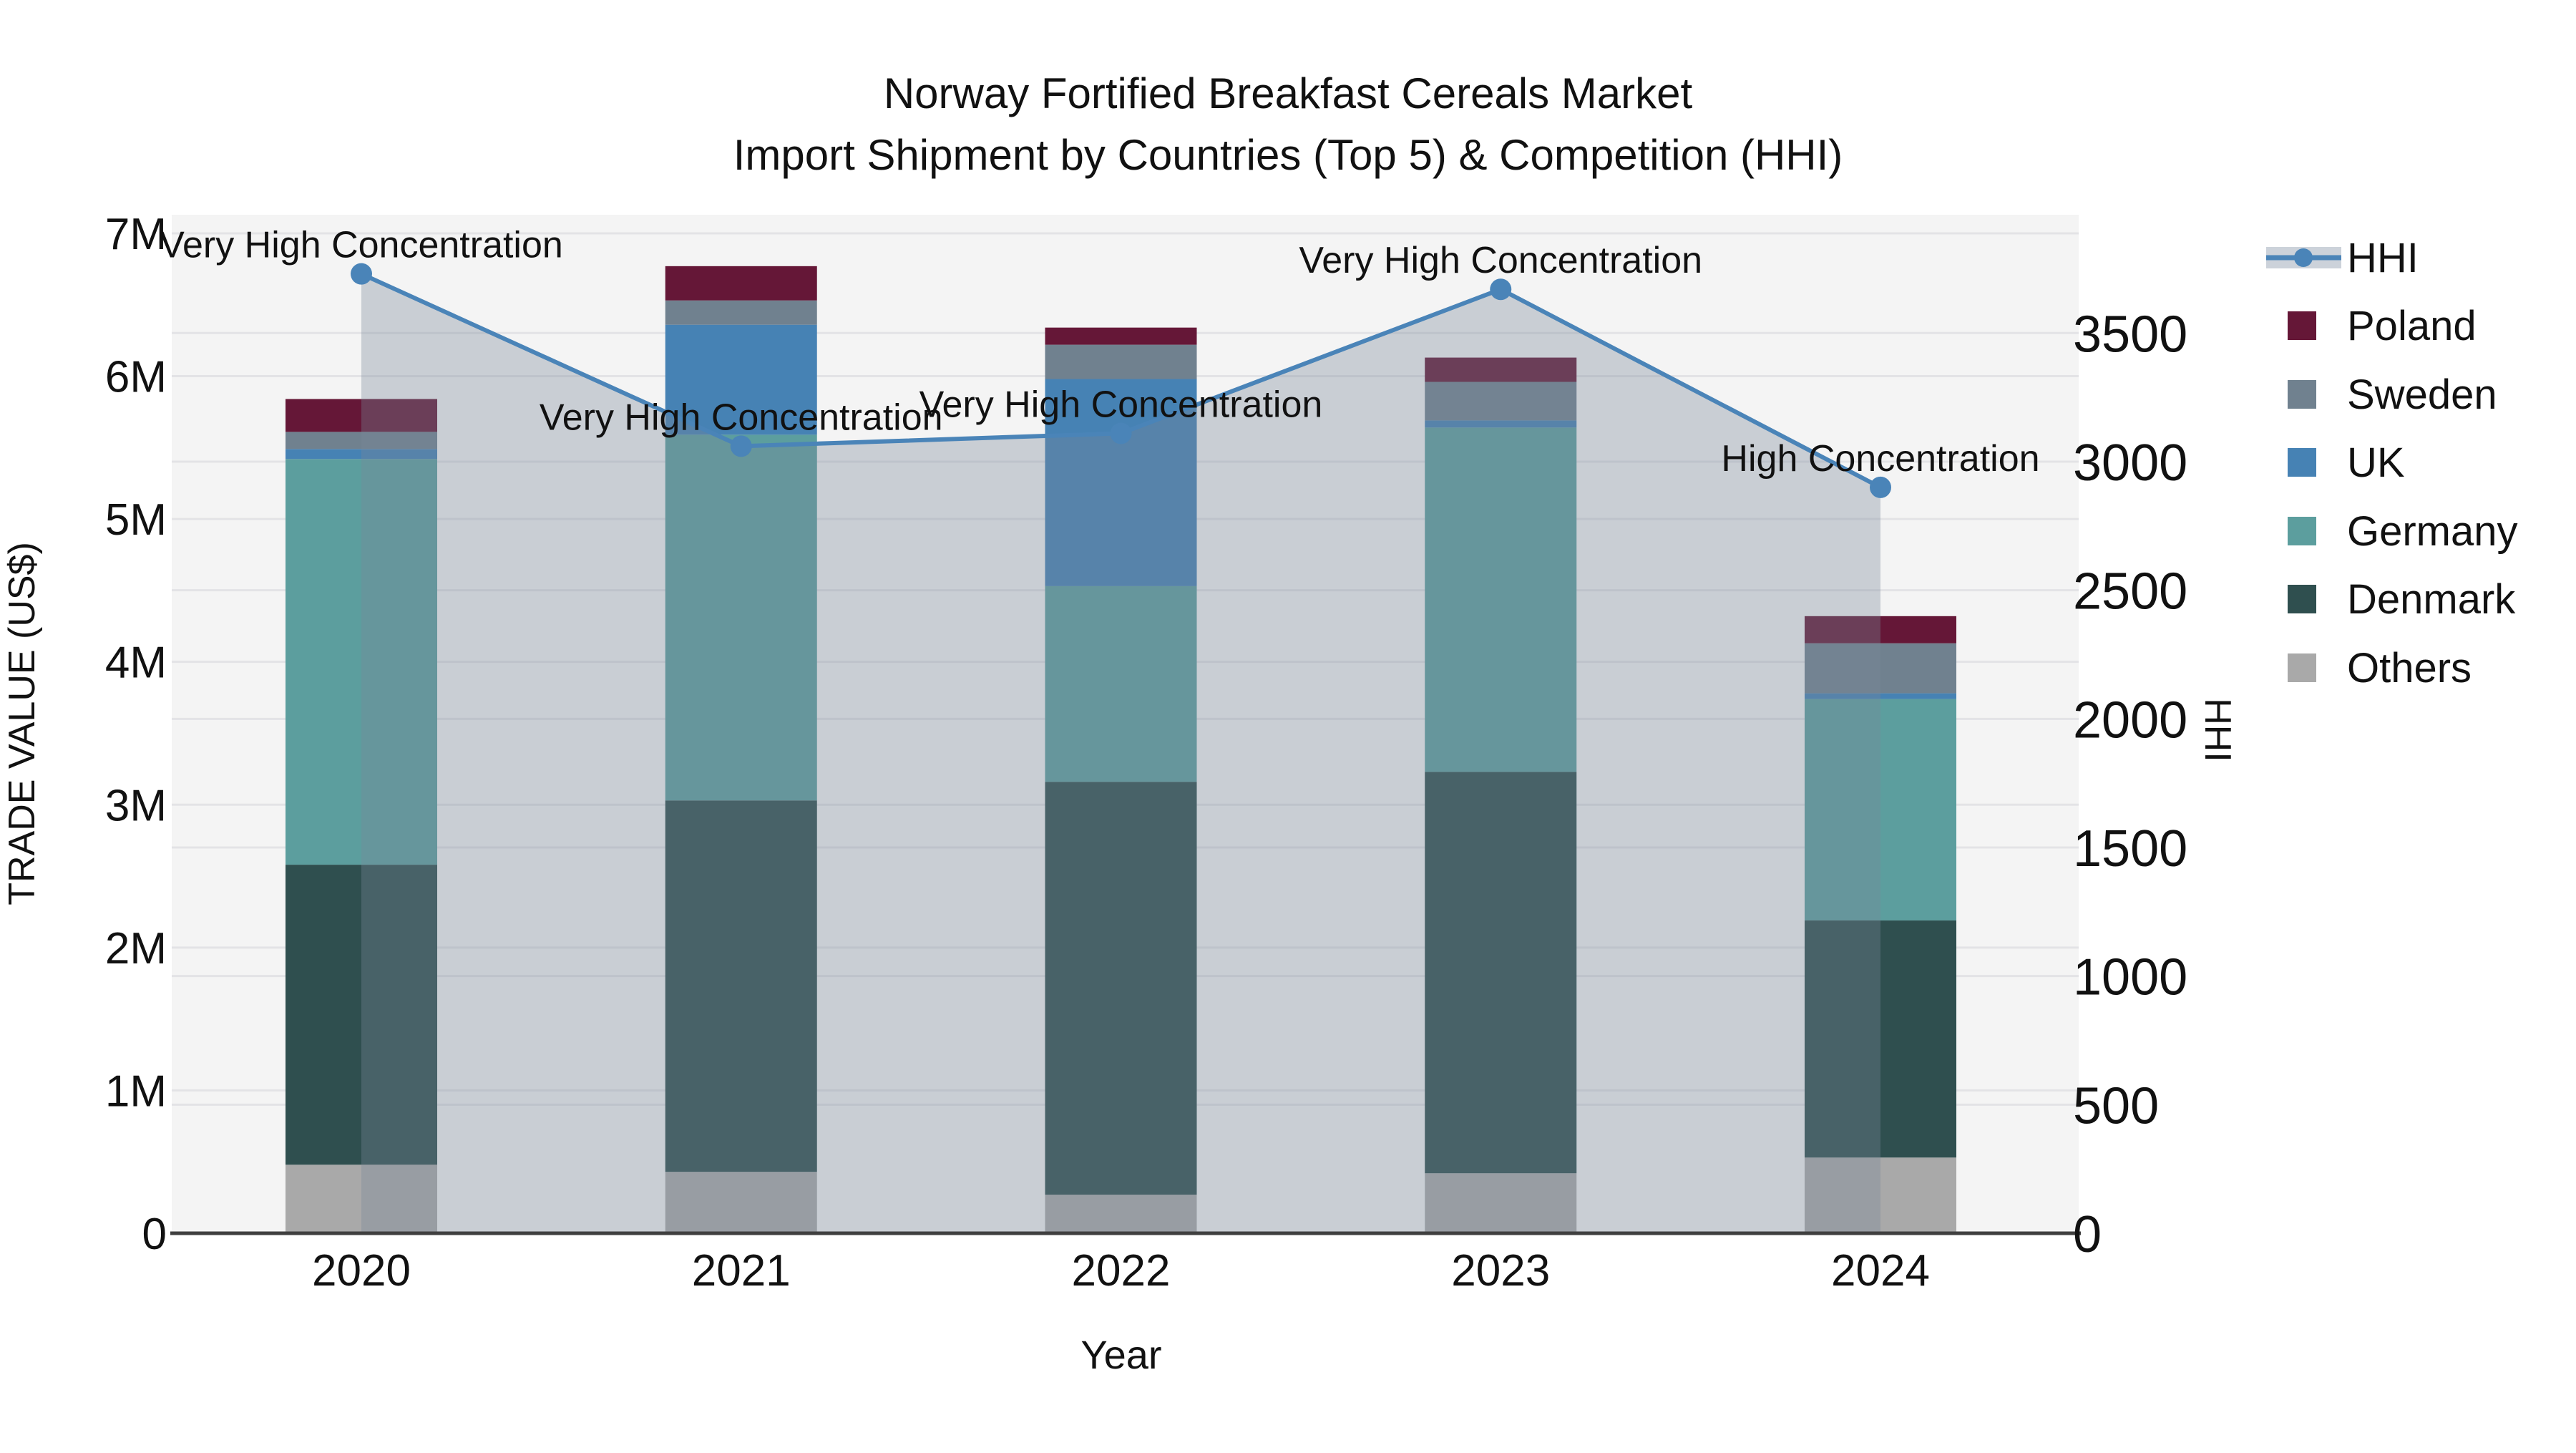 Image resolution: width=2576 pixels, height=1453 pixels. I want to click on bar-segment-2022-denmark, so click(1121, 989).